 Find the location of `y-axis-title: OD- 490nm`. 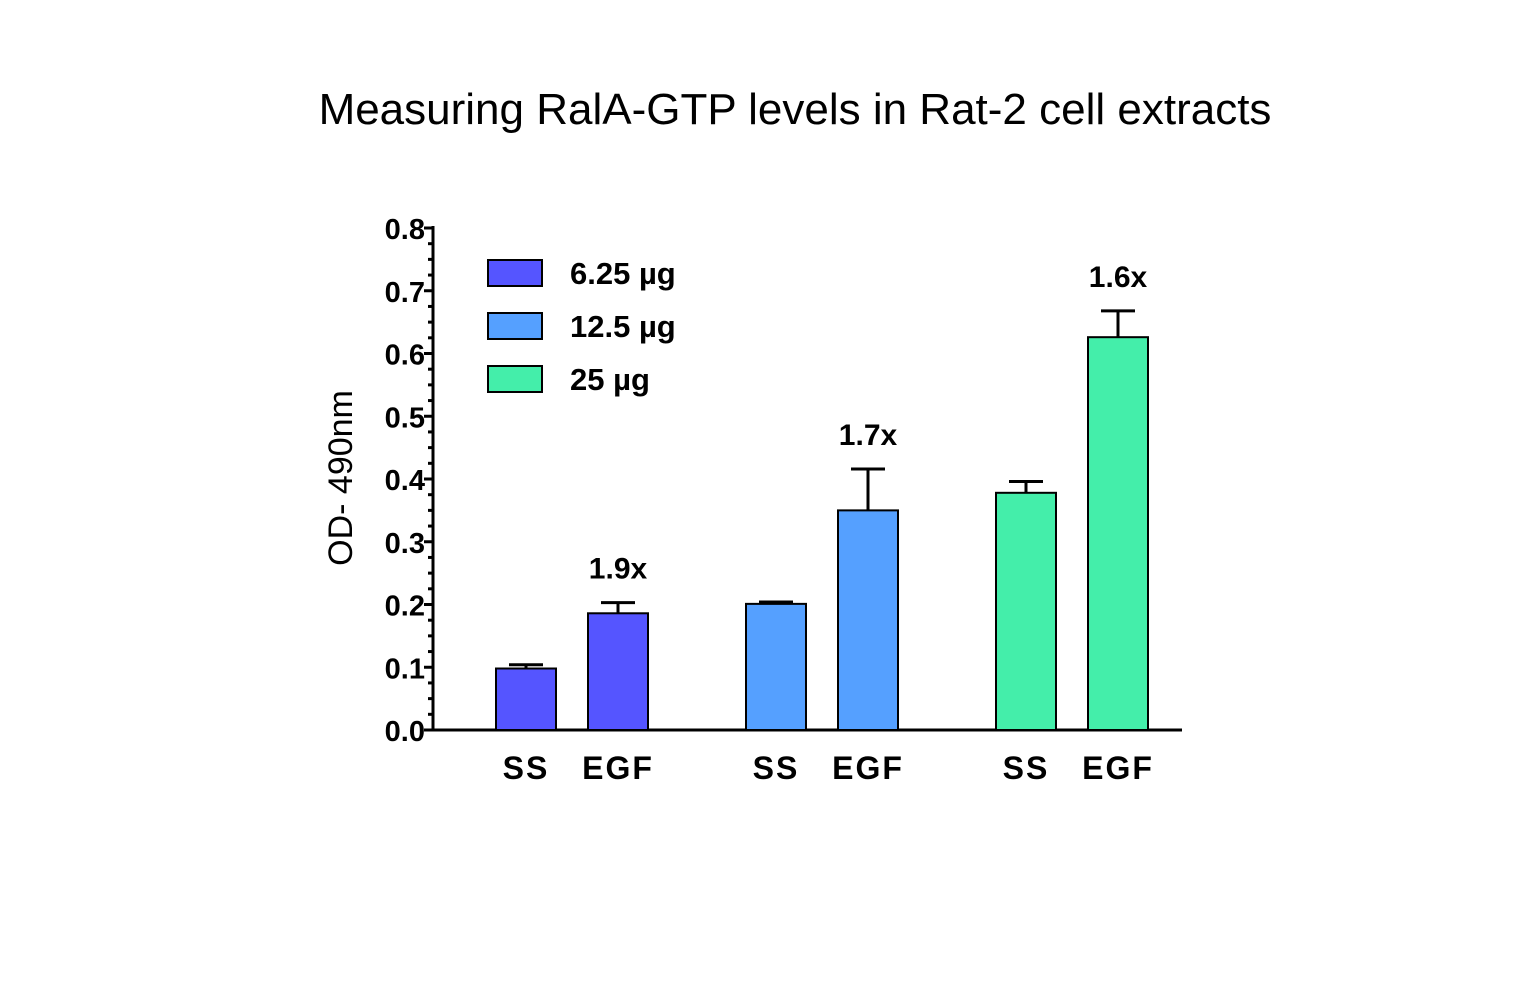

y-axis-title: OD- 490nm is located at coordinates (341, 478).